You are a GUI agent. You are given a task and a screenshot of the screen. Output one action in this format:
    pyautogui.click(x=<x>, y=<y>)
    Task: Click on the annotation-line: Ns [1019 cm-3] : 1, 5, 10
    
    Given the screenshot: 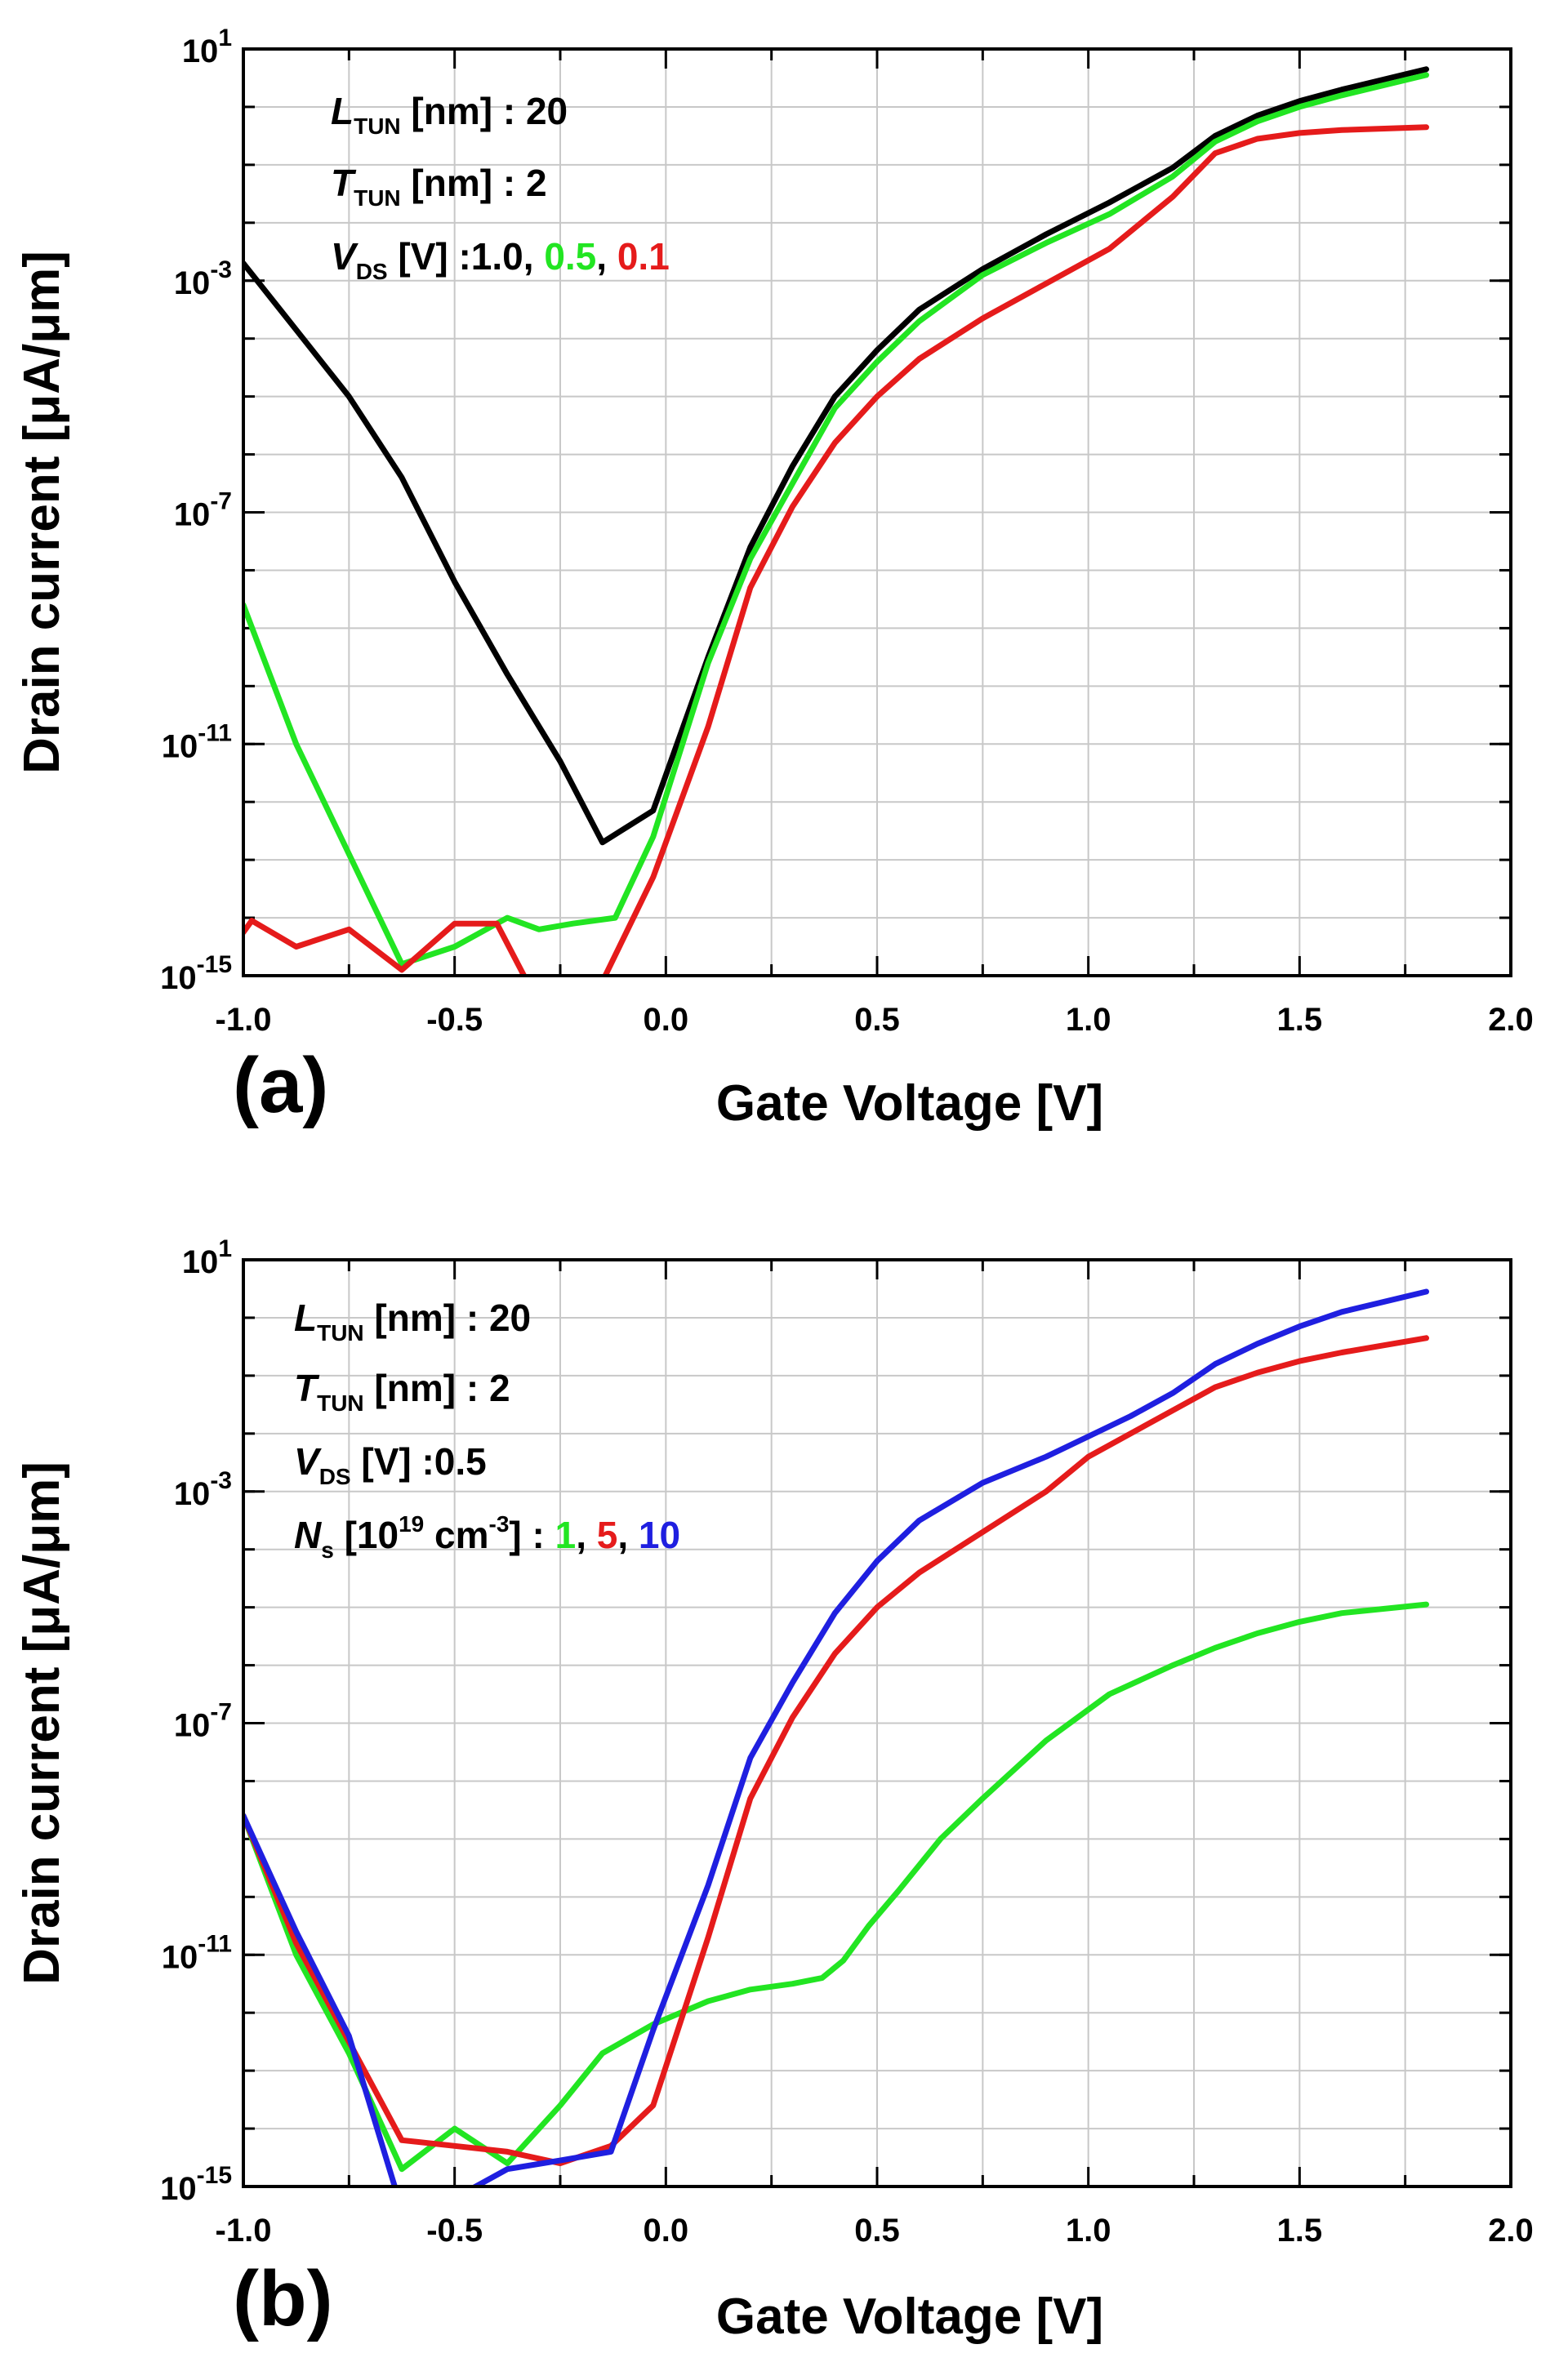 What is the action you would take?
    pyautogui.click(x=487, y=1537)
    